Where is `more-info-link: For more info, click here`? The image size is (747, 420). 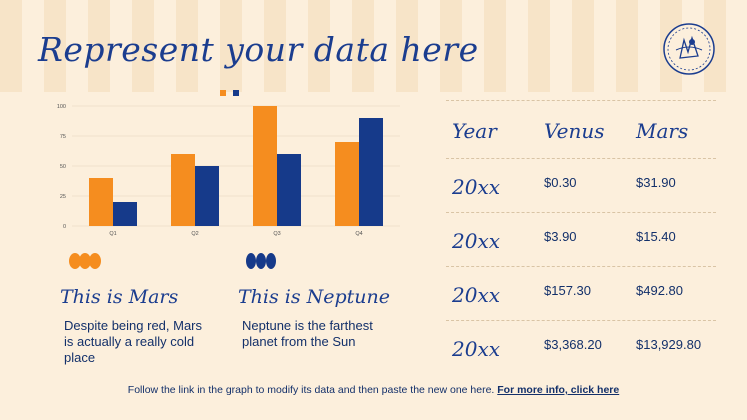
more-info-link: For more info, click here is located at coordinates (558, 390).